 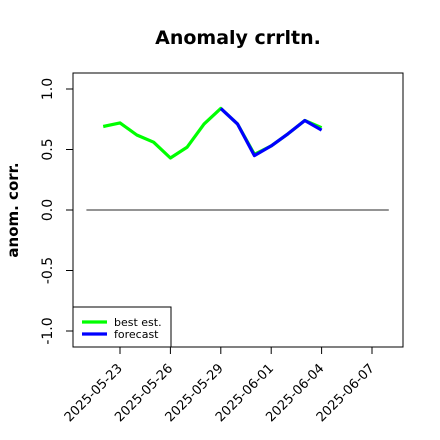 I want to click on y-tick-label: 1.0, so click(x=48, y=89).